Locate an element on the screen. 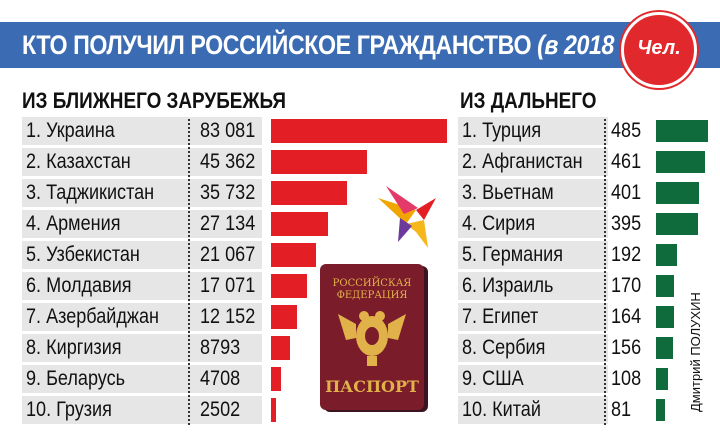  country-label: 4. Армения is located at coordinates (73, 223).